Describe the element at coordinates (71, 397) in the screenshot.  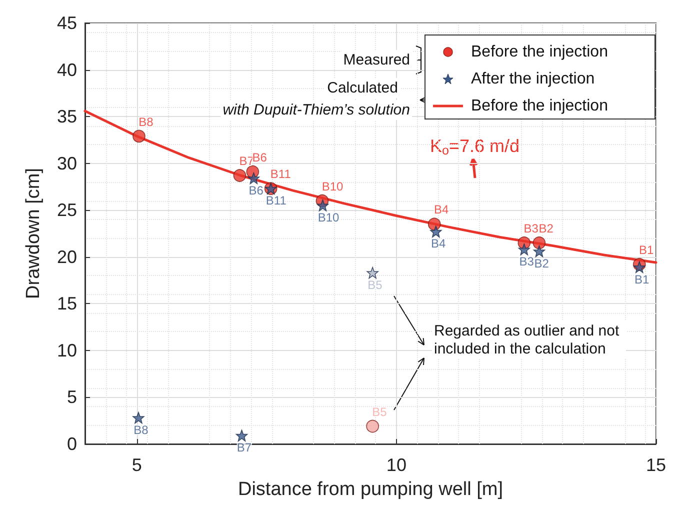
I see `y-tick-label: 5` at that location.